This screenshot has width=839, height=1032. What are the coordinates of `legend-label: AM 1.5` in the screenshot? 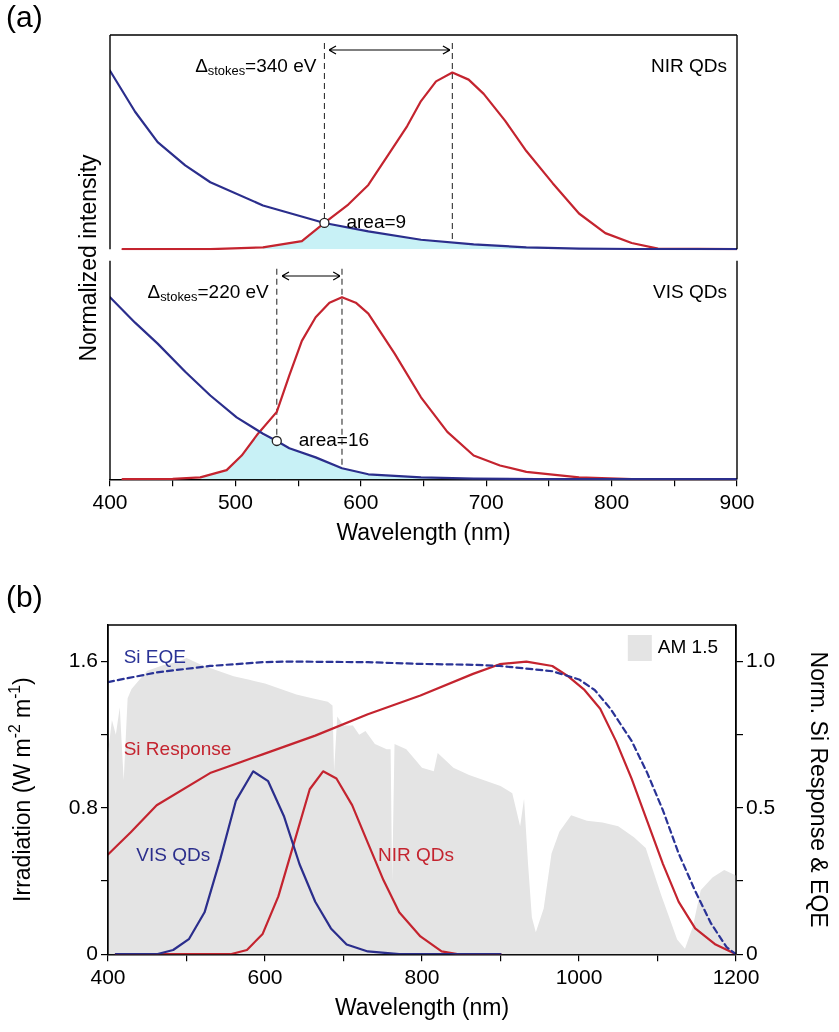 It's located at (688, 647).